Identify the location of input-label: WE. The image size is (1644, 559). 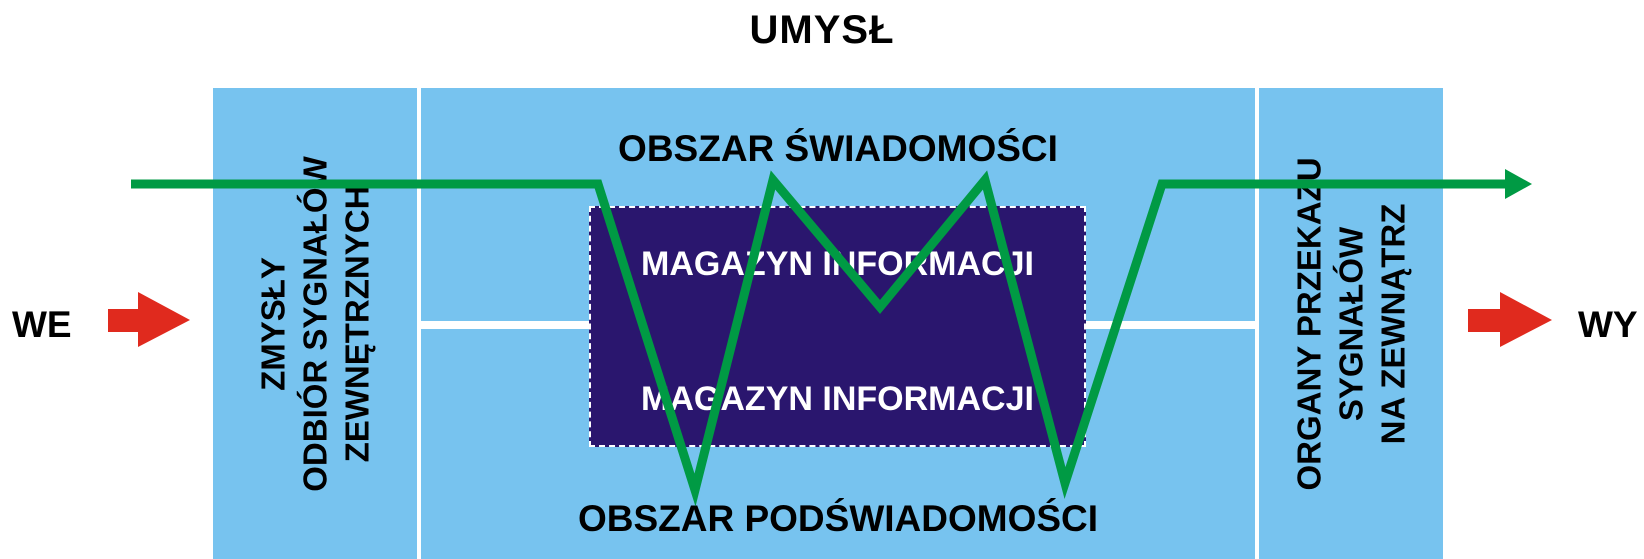
(42, 324).